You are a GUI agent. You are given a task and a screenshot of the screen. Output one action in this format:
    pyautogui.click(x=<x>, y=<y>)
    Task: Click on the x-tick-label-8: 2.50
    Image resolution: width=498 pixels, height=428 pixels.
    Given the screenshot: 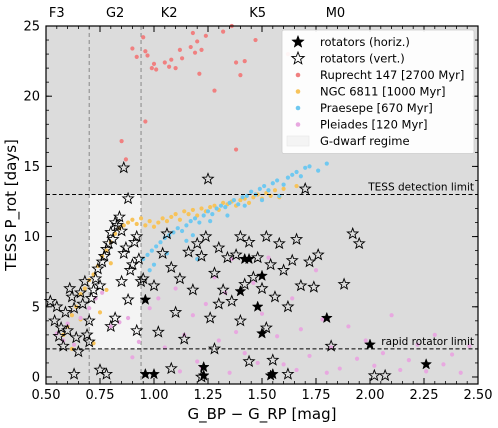 What is the action you would take?
    pyautogui.click(x=478, y=395)
    